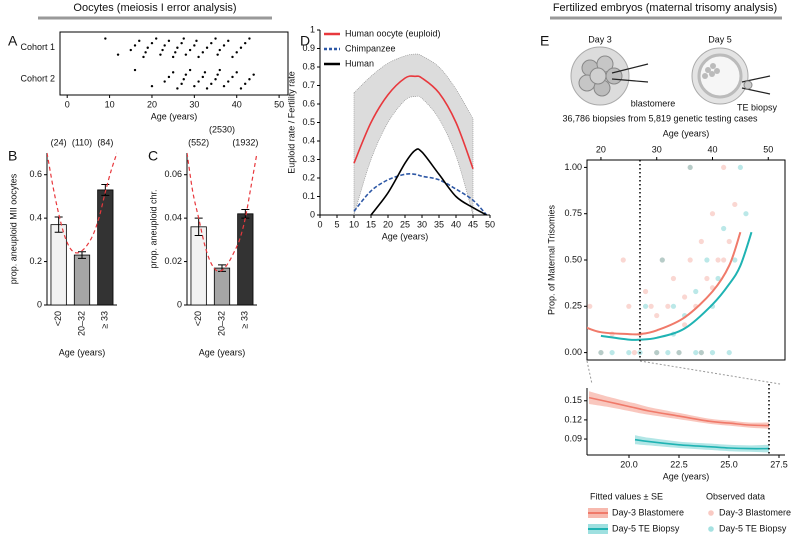 Image resolution: width=800 pixels, height=544 pixels. Describe the element at coordinates (245, 142) in the screenshot. I see `count-label: (1932)` at that location.